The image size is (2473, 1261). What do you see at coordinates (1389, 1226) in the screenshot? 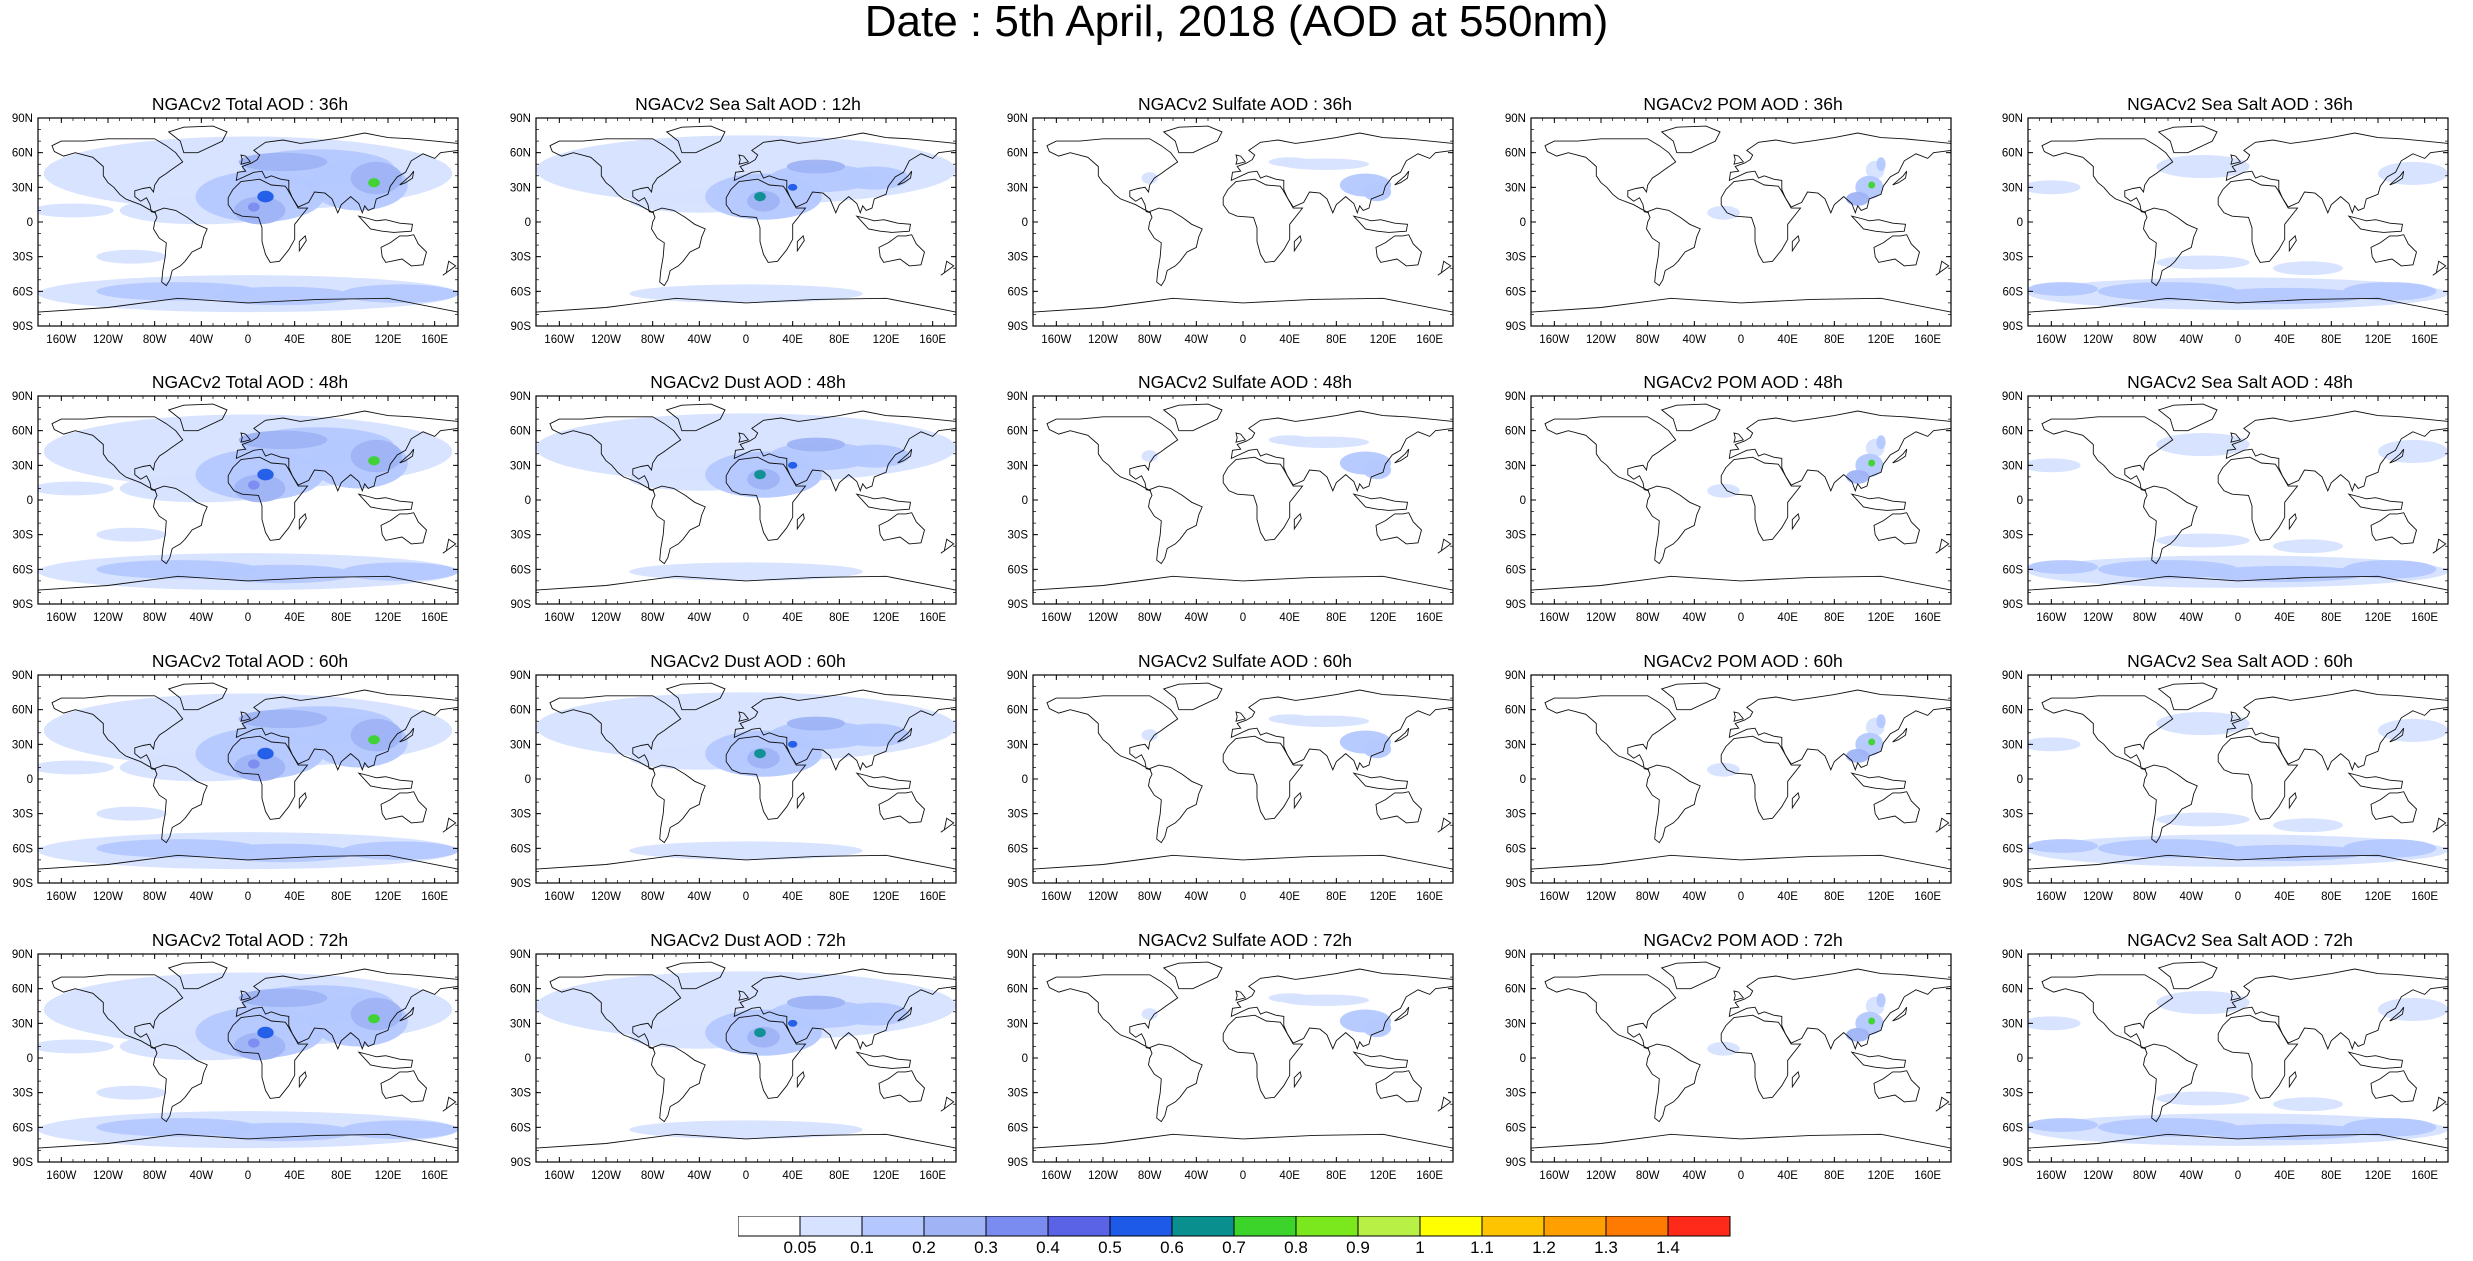
I see `colorbar-segment` at bounding box center [1389, 1226].